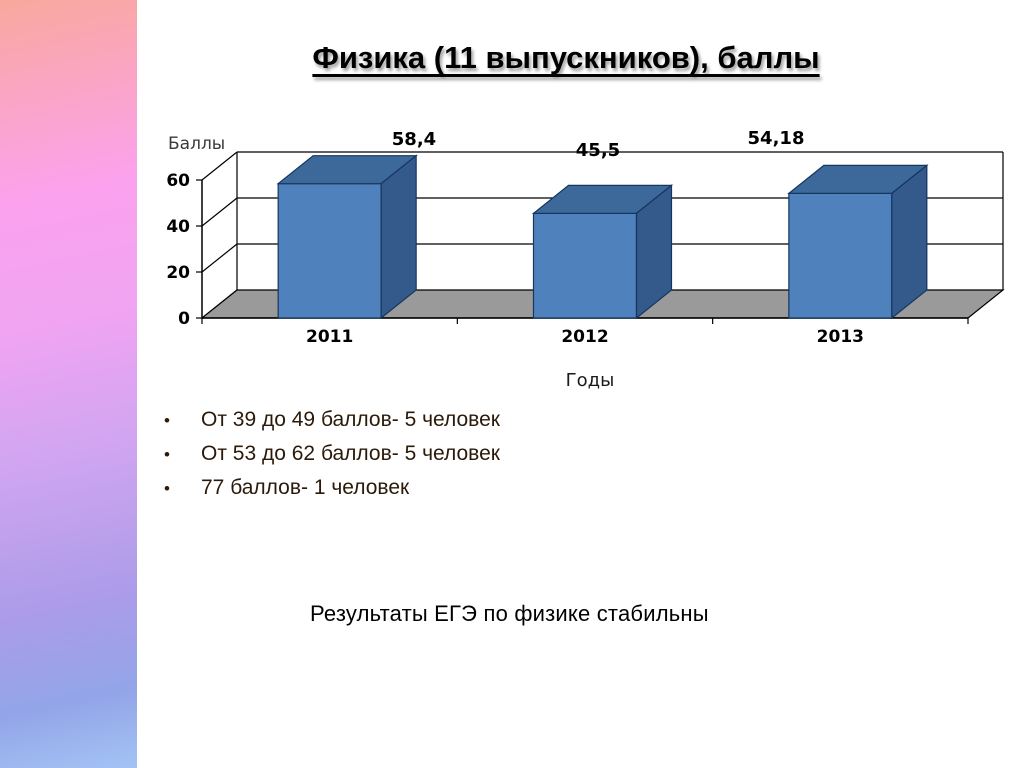 The width and height of the screenshot is (1024, 768). I want to click on y-tick-label: 40, so click(178, 227).